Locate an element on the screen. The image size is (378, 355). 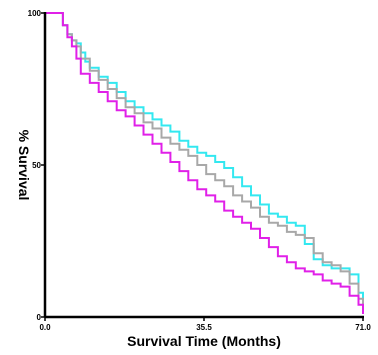
x-tick-label-1: 35.5 is located at coordinates (204, 327).